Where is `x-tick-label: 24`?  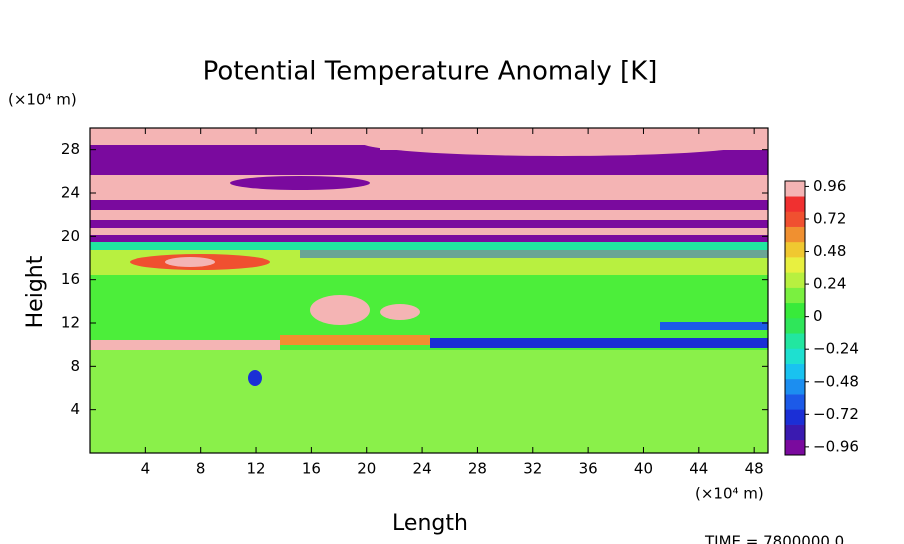
x-tick-label: 24 is located at coordinates (422, 469).